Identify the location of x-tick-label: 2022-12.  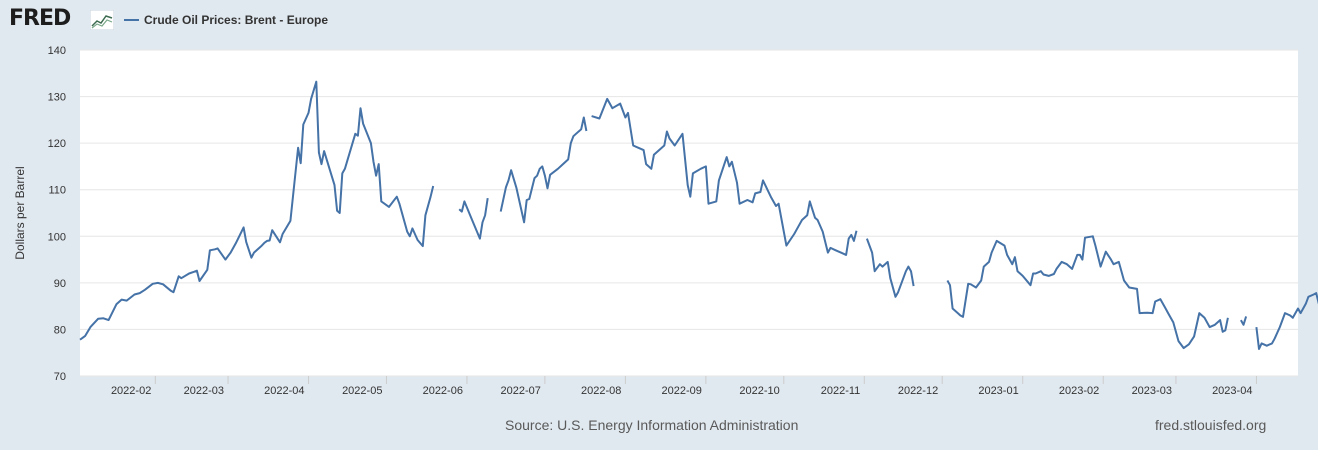
(918, 391).